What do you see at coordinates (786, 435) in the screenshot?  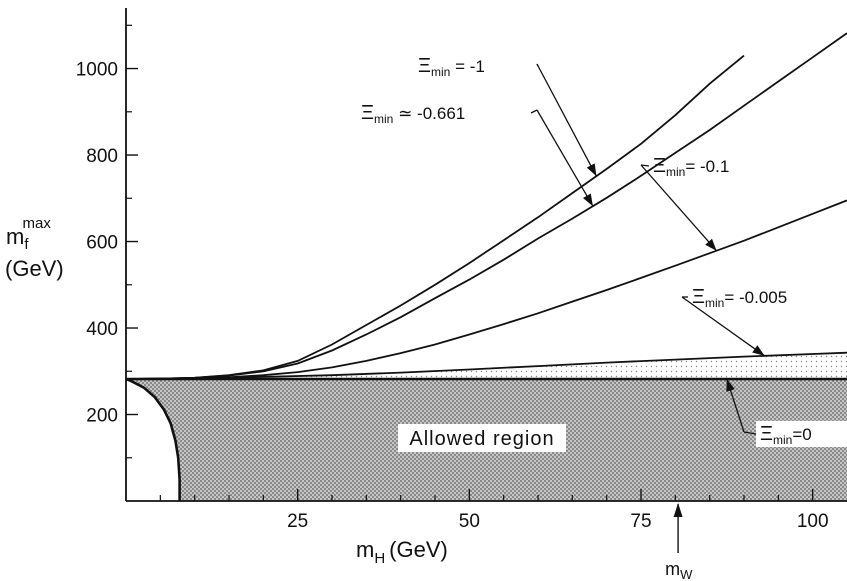 I see `annotation-label-4: Ξmin=0` at bounding box center [786, 435].